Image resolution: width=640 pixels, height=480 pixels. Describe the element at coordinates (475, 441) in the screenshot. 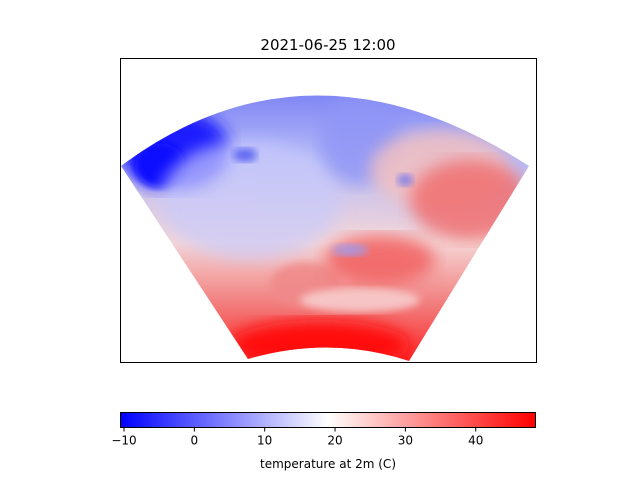

I see `colorbar-tick-label: 40` at that location.